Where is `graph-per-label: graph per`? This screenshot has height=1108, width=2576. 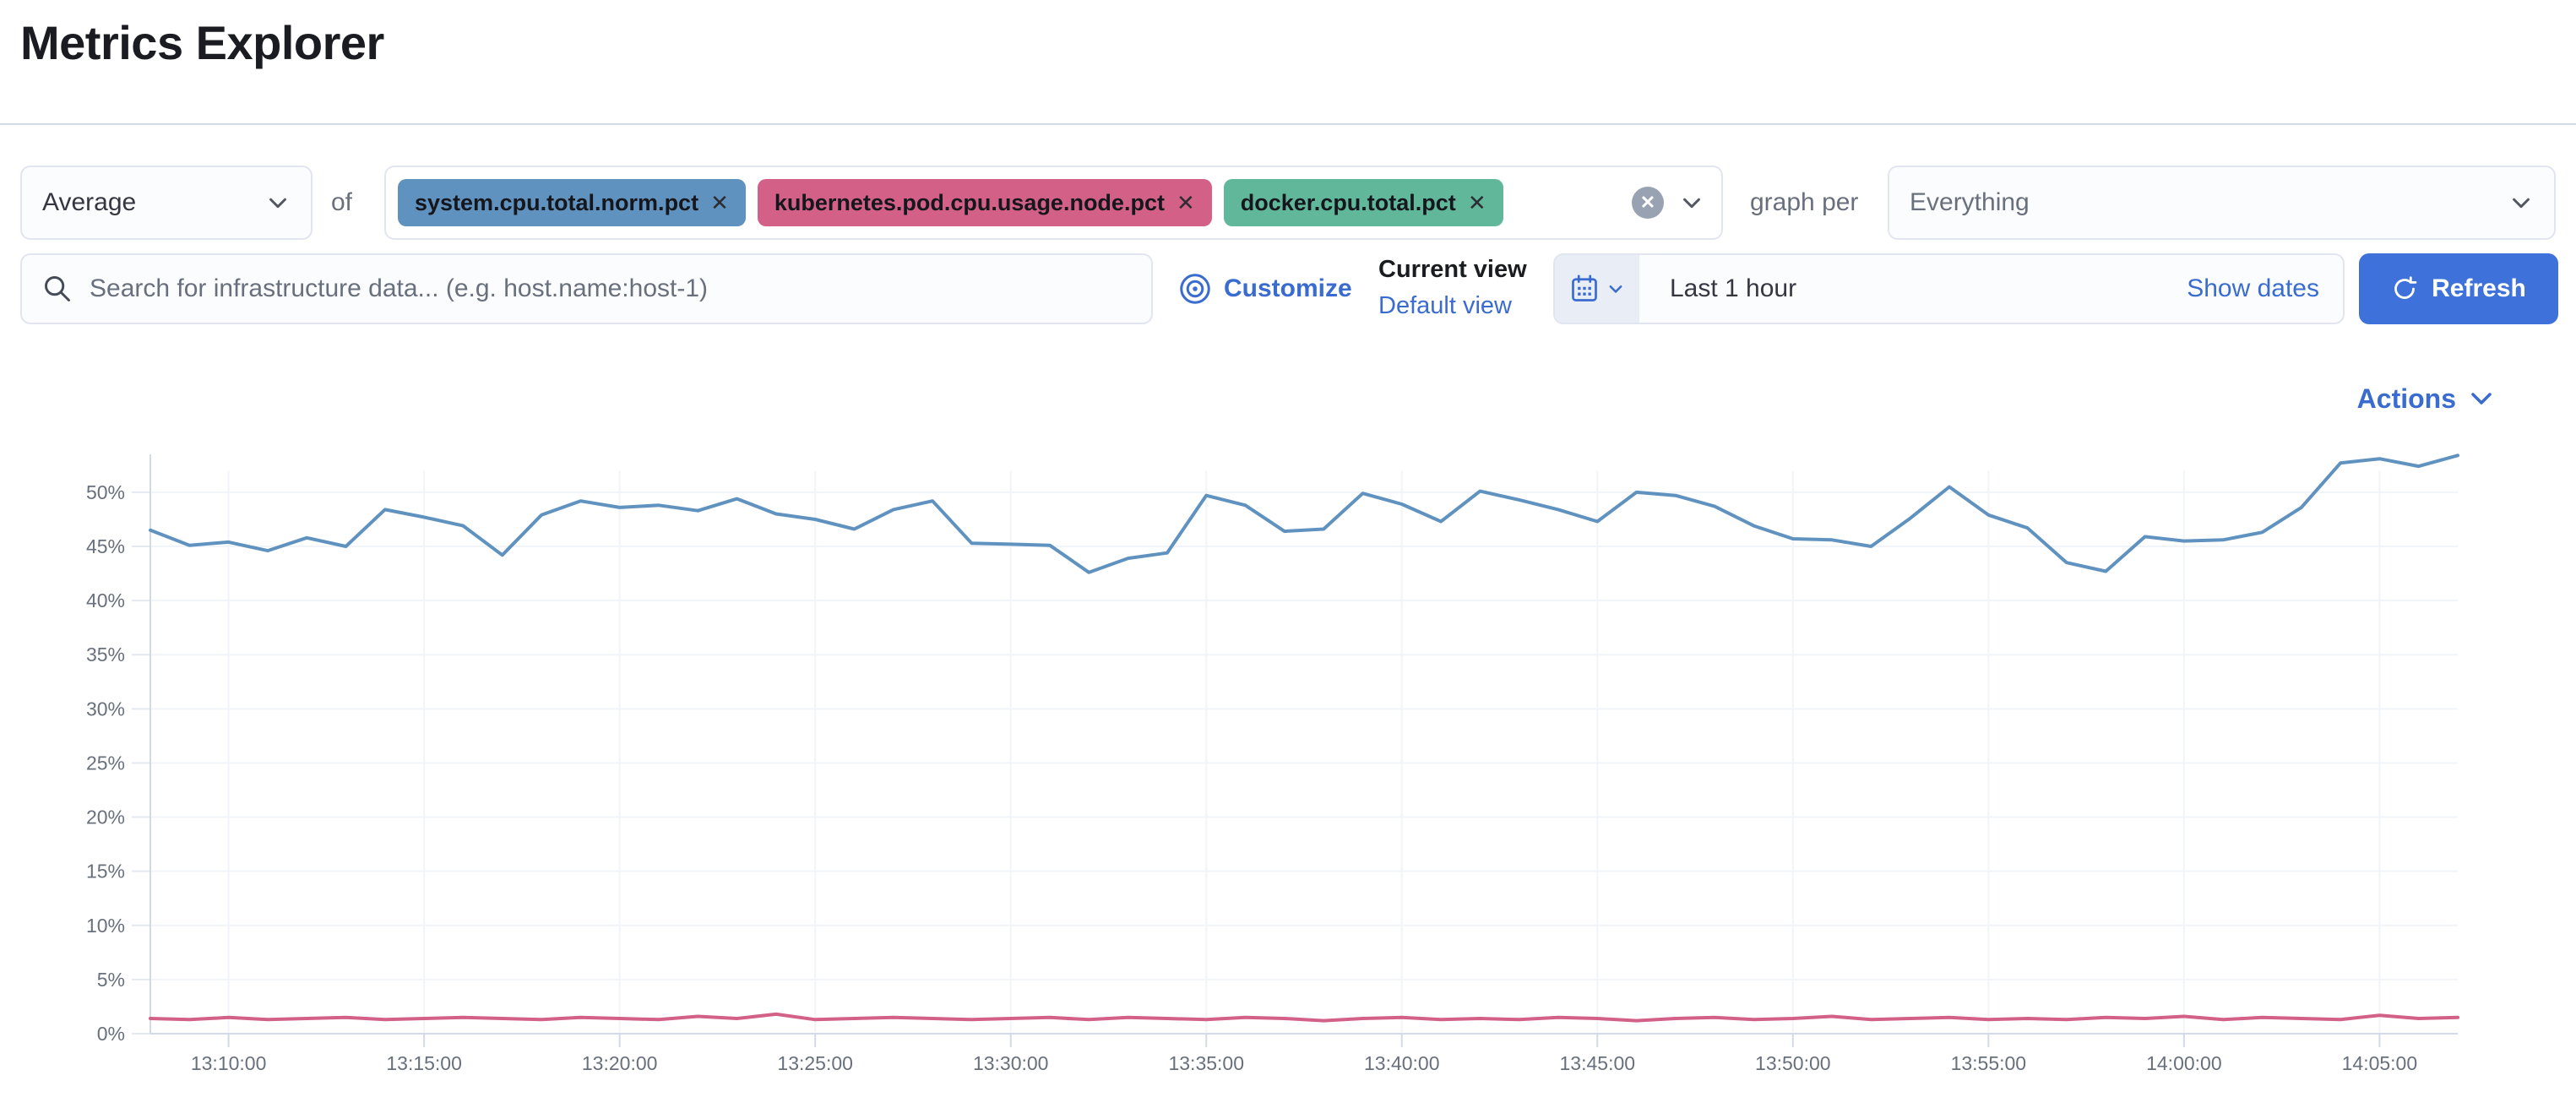 graph-per-label: graph per is located at coordinates (1804, 202).